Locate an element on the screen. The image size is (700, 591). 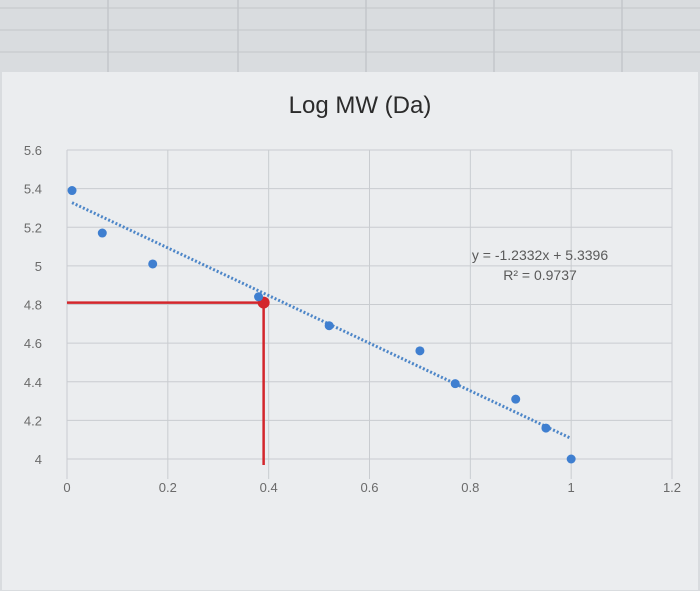
x-tick-label: 1 is located at coordinates (571, 487).